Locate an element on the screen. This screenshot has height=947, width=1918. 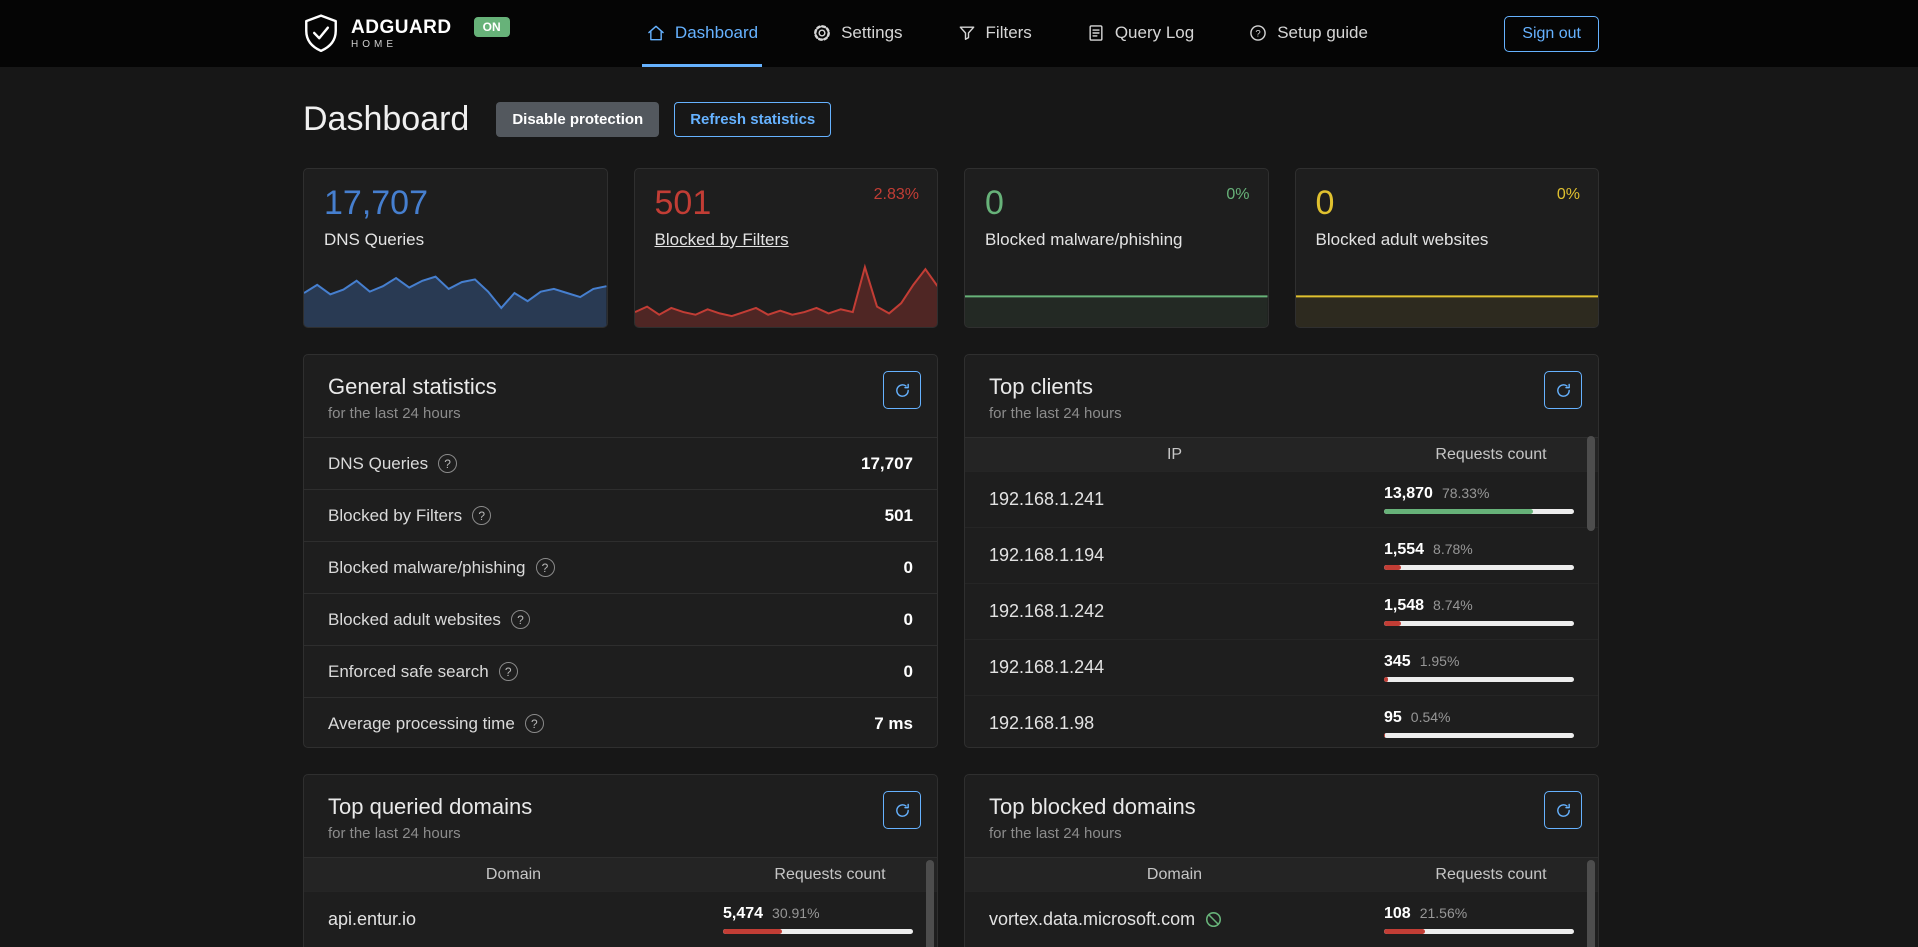
client-ip: 192.168.1.194 is located at coordinates (1047, 555).